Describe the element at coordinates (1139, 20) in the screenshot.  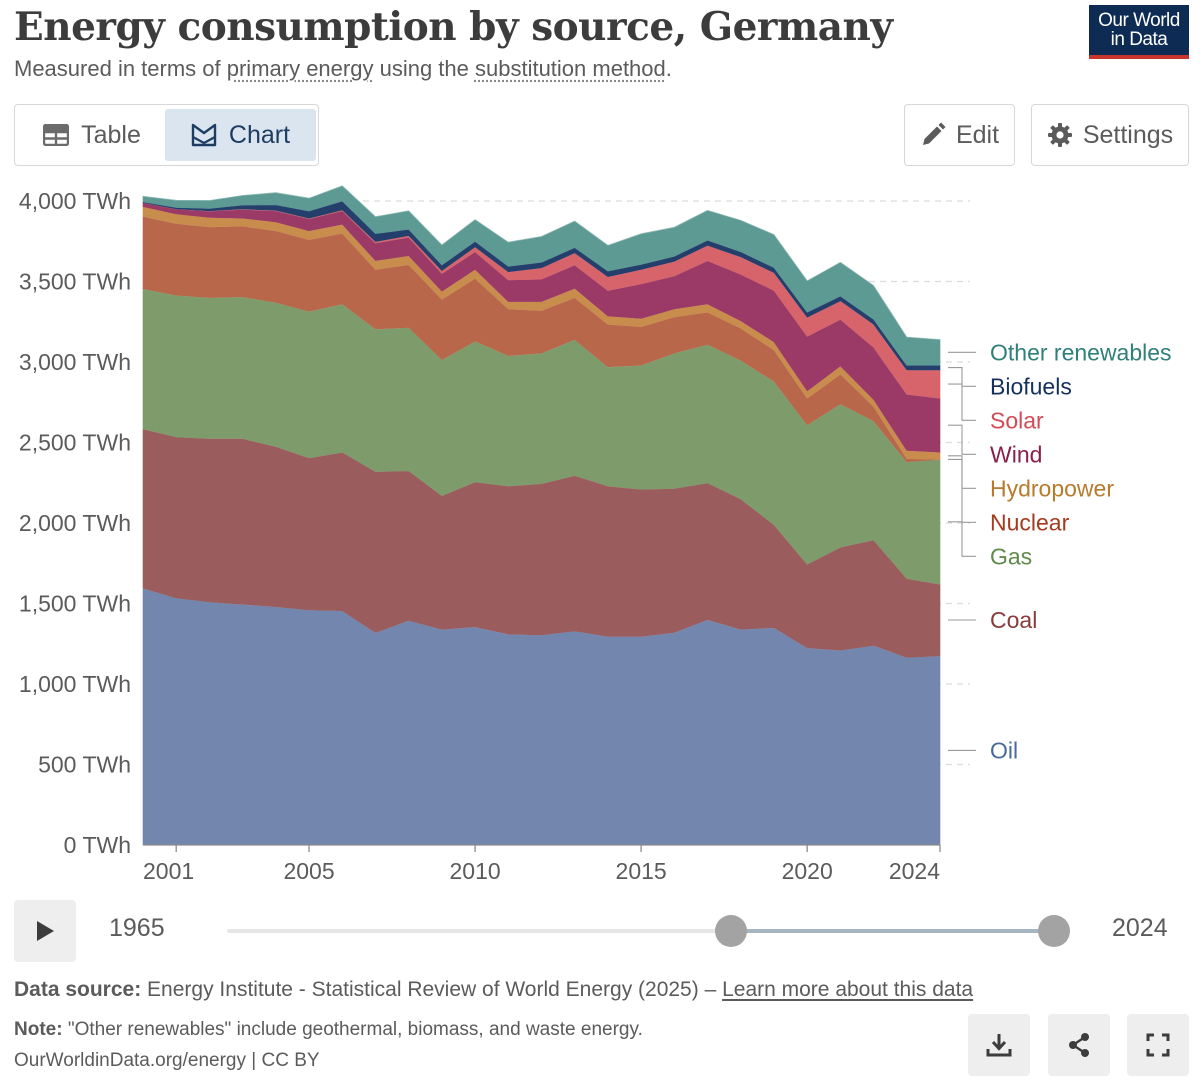
I see `logo-line-1: Our World` at that location.